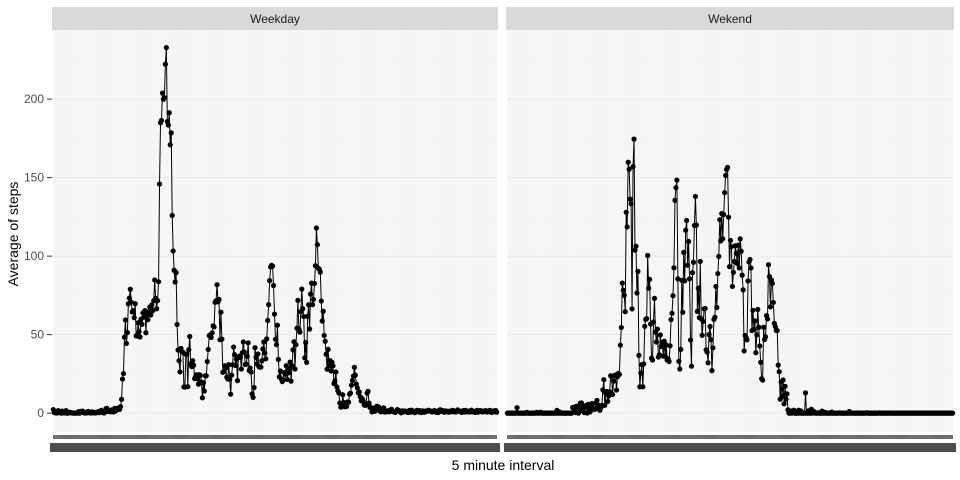  I want to click on x-tick-label-band, so click(275, 447).